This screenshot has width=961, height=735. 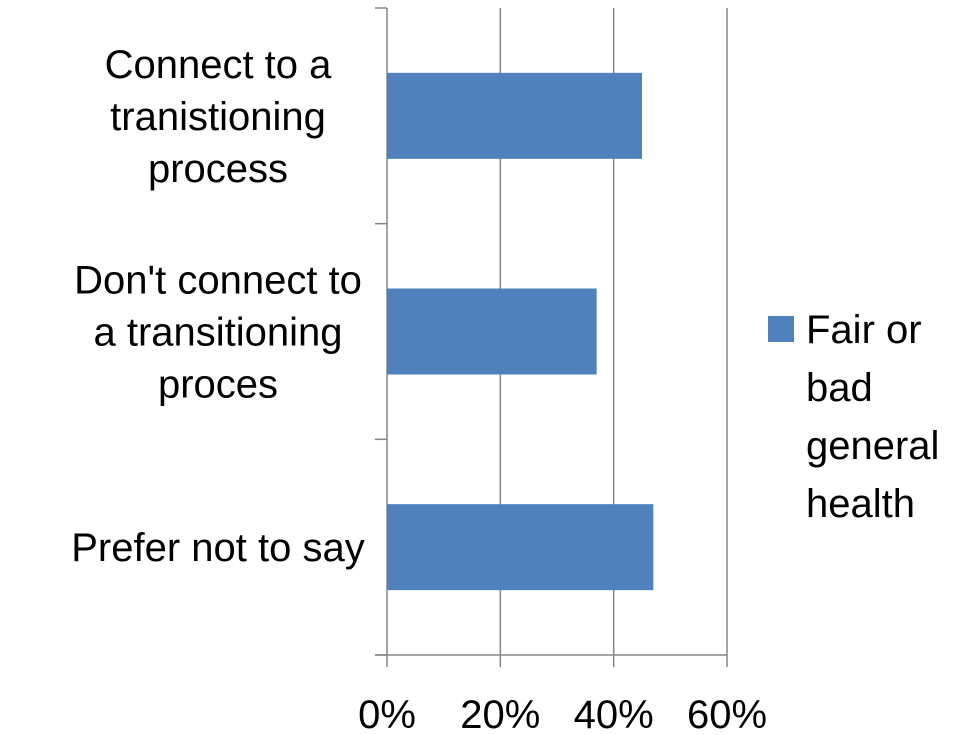 I want to click on x-tick-label-2: 40%, so click(x=614, y=714).